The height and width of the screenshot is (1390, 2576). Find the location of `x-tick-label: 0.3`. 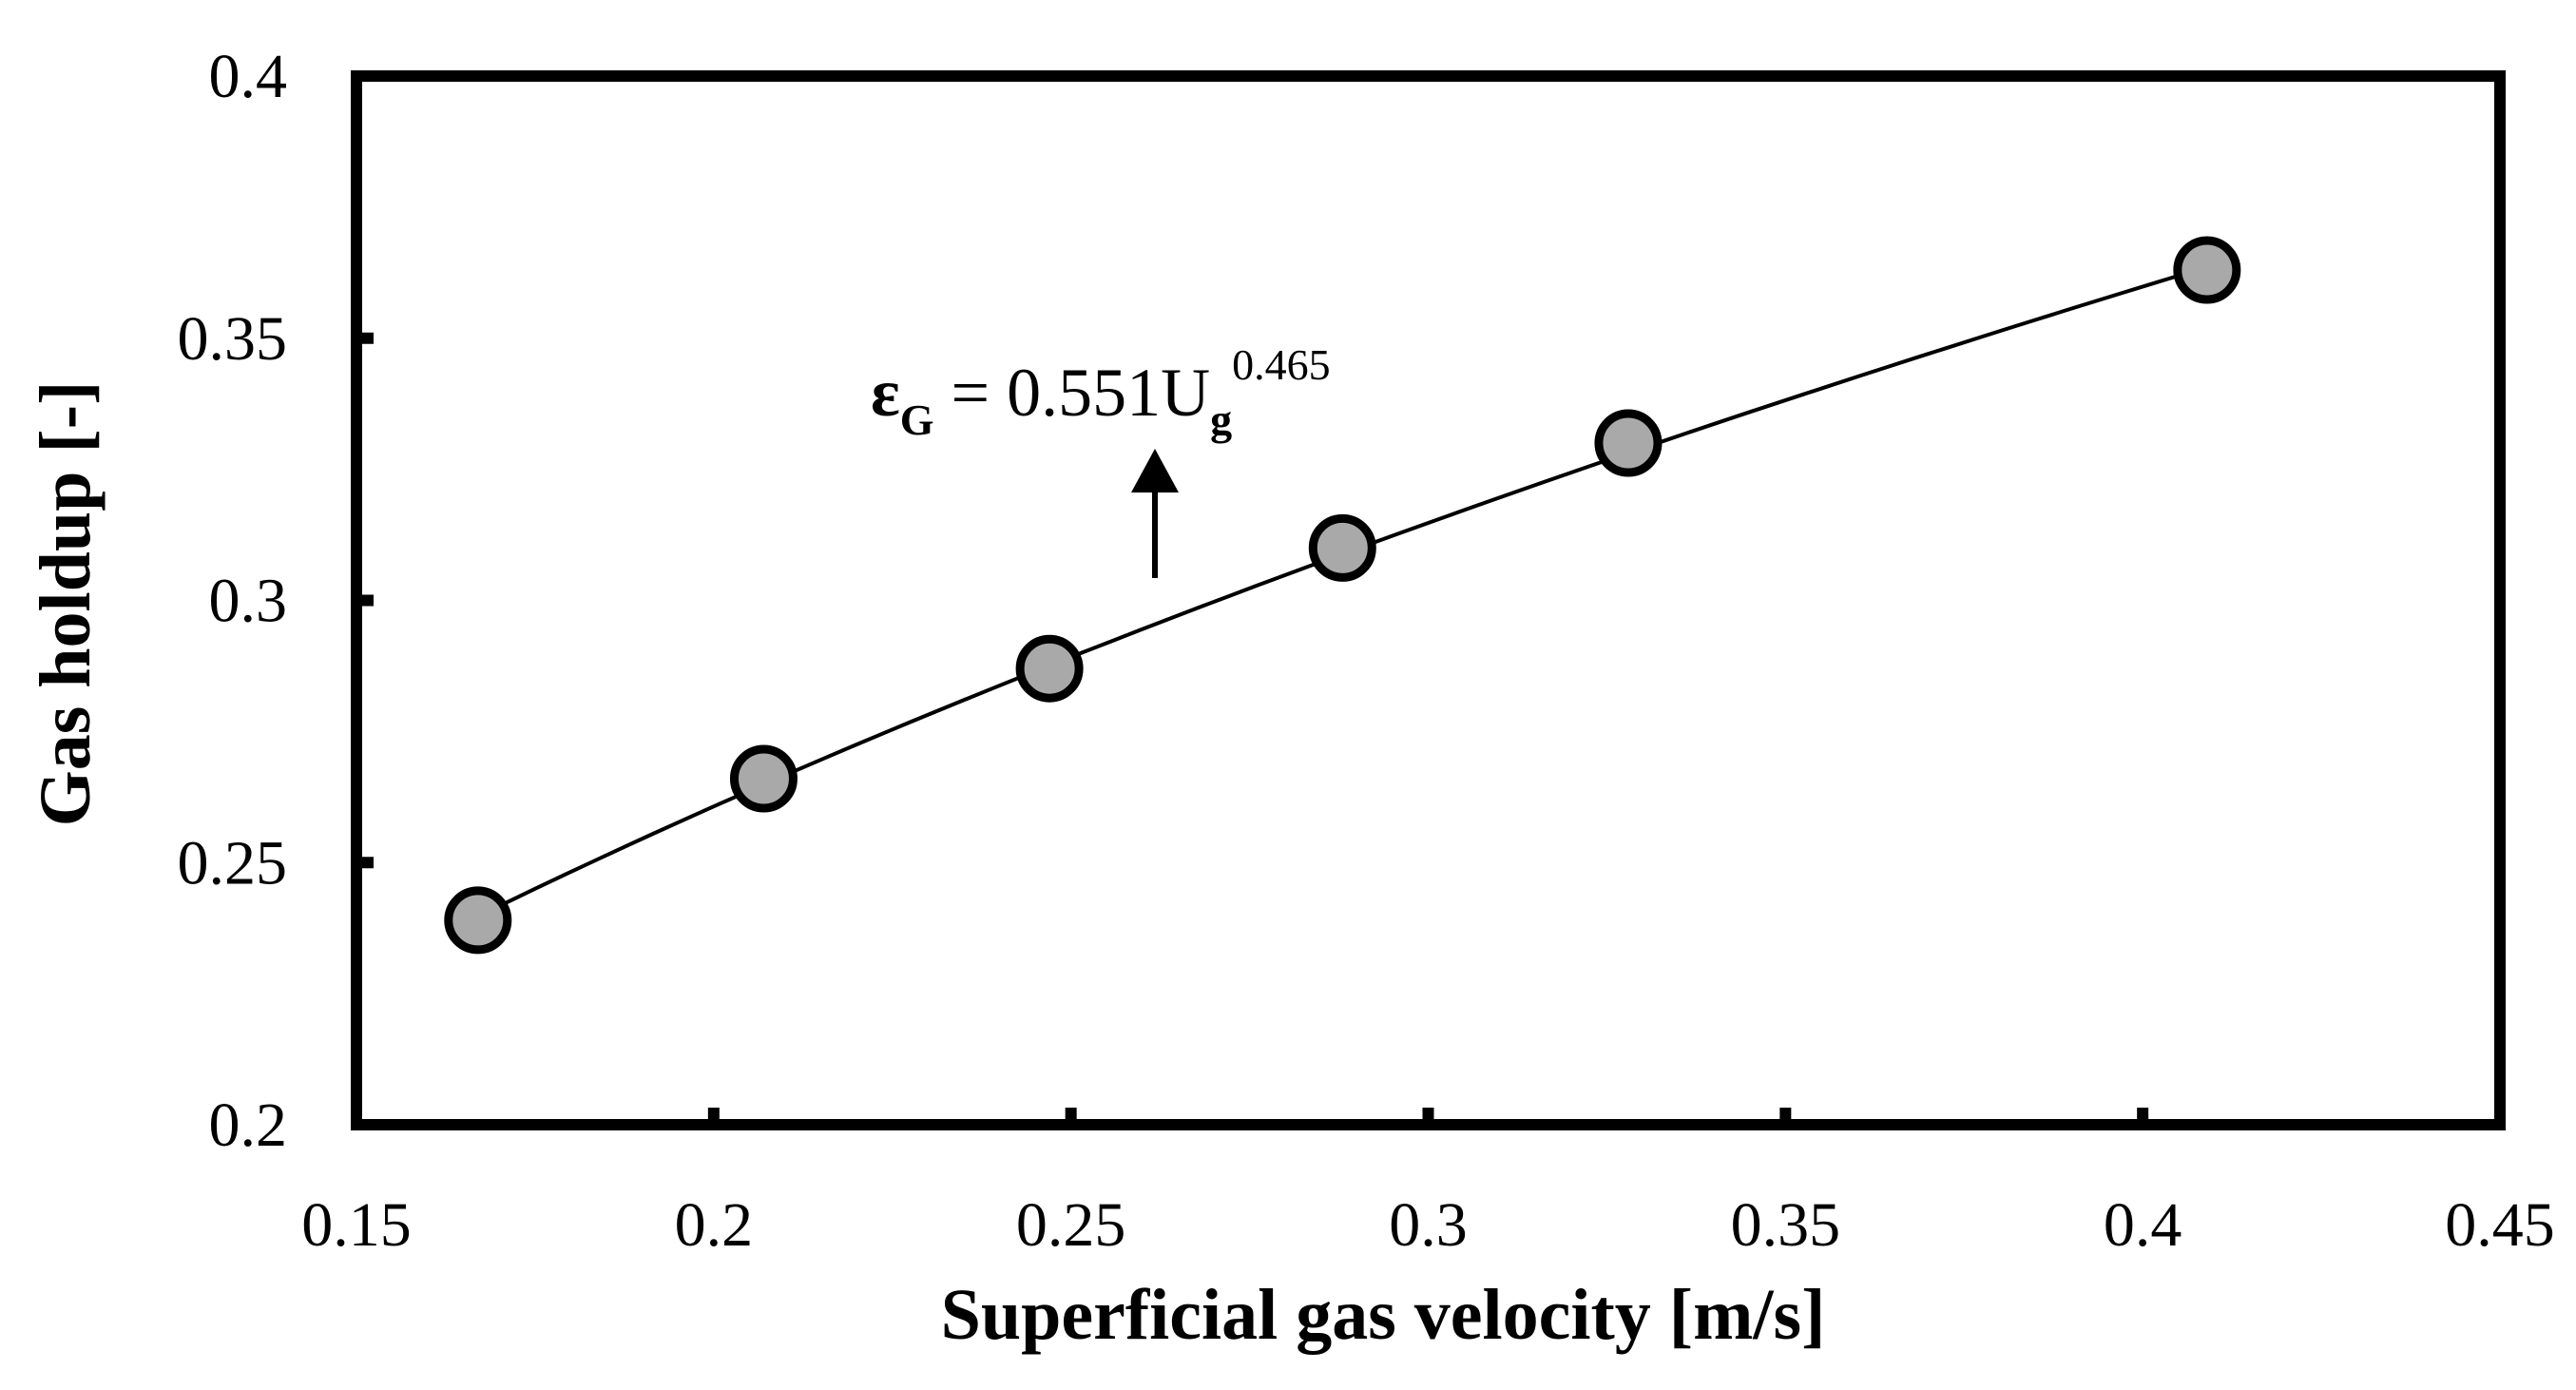

x-tick-label: 0.3 is located at coordinates (1428, 1225).